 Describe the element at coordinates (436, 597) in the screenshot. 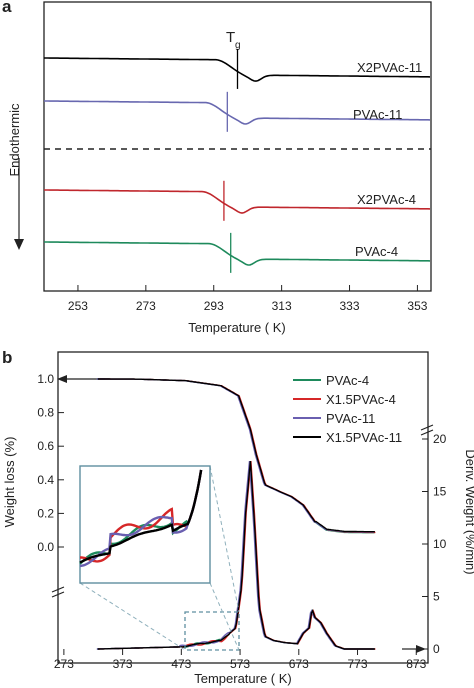

I see `y2-tick-label: 5` at that location.